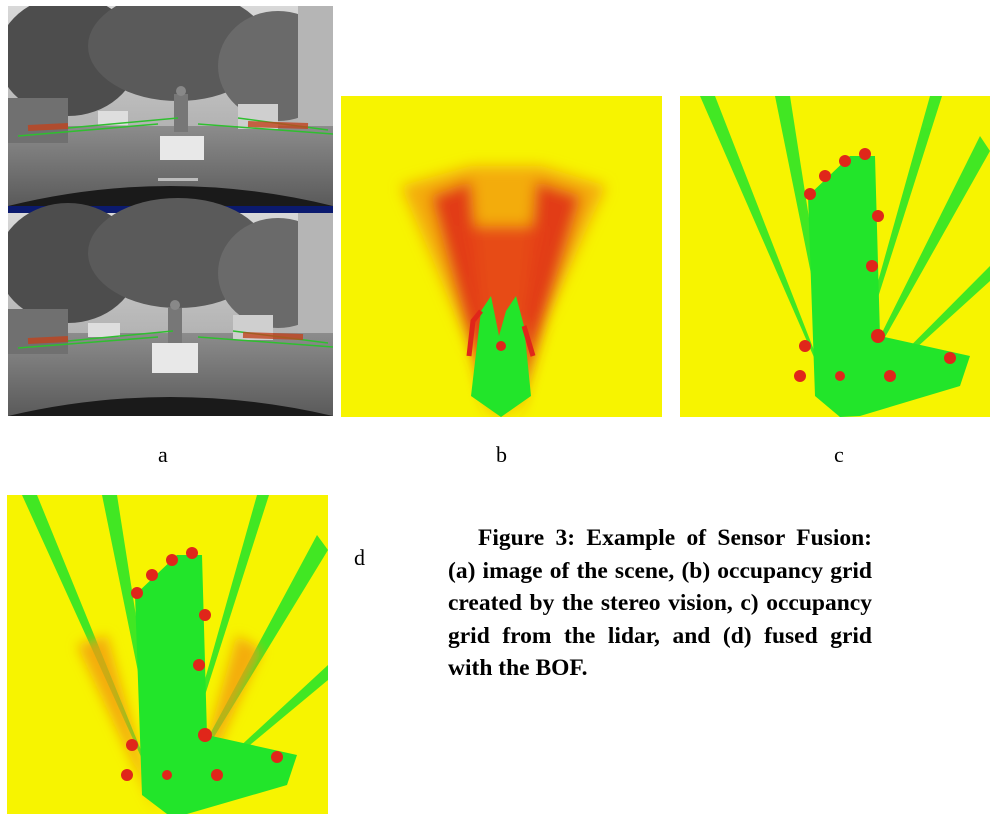  Describe the element at coordinates (835, 256) in the screenshot. I see `lidar-occupancy-grid` at that location.